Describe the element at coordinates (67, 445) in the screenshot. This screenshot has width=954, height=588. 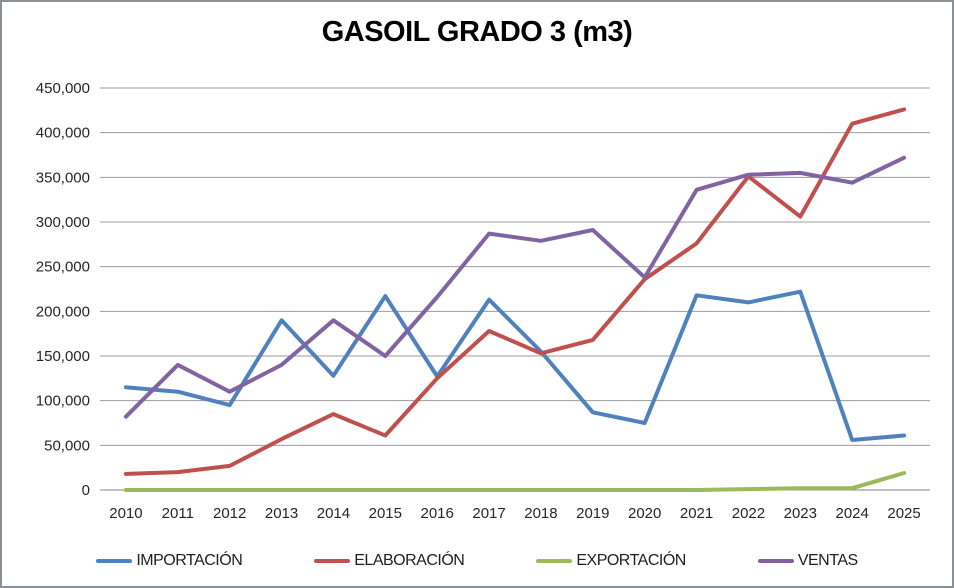
I see `y-axis-label-50000: 50,000` at that location.